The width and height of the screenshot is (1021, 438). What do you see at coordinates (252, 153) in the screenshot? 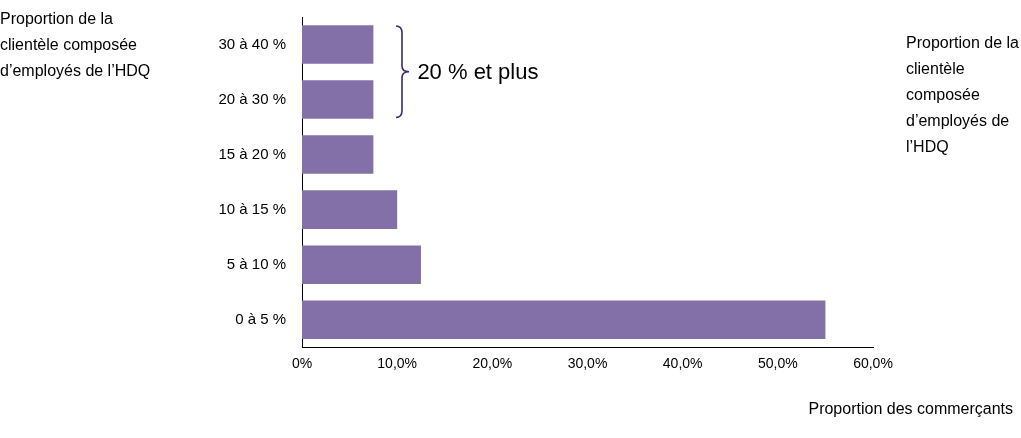
I see `y-tick-label: 15 à 20 %` at bounding box center [252, 153].